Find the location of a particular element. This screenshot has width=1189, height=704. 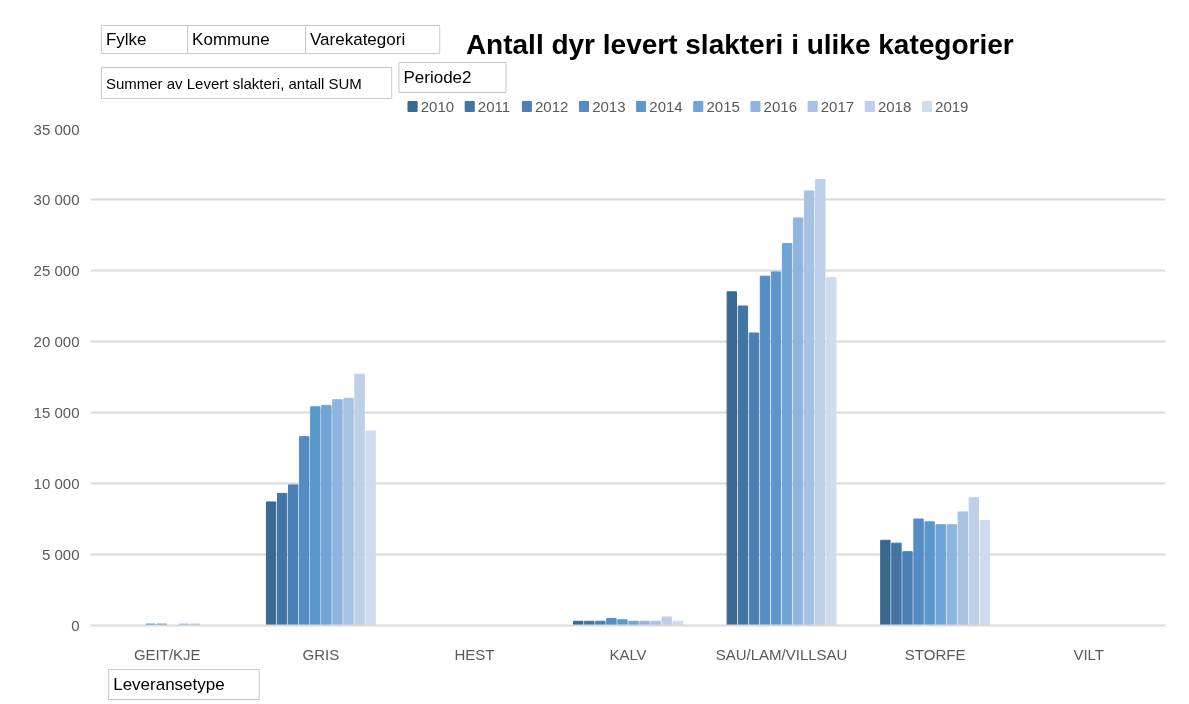

text: Kommune is located at coordinates (231, 39).